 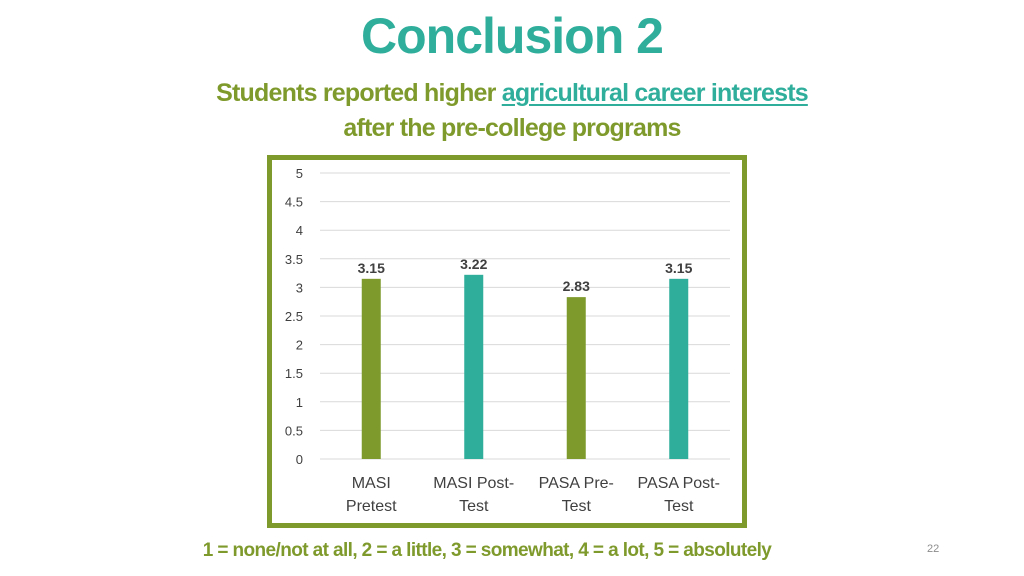 What do you see at coordinates (576, 286) in the screenshot?
I see `data-label: 2.83` at bounding box center [576, 286].